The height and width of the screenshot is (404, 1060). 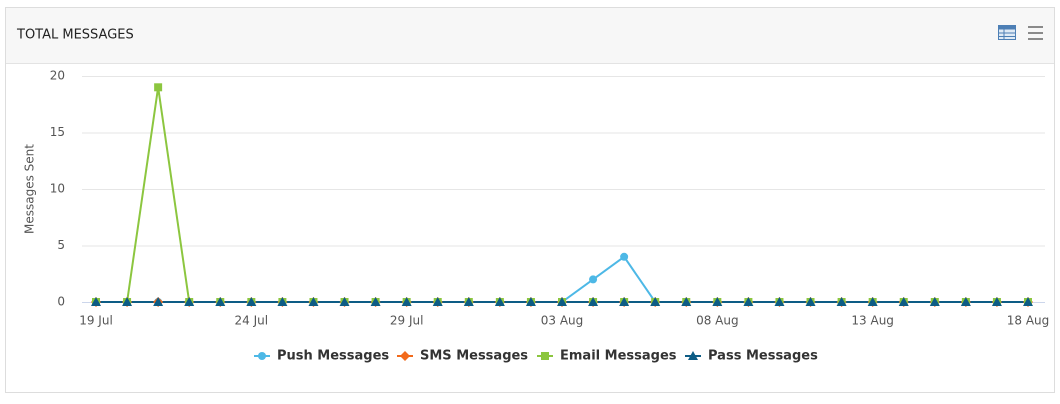 What do you see at coordinates (618, 356) in the screenshot?
I see `legend-label: Email Messages` at bounding box center [618, 356].